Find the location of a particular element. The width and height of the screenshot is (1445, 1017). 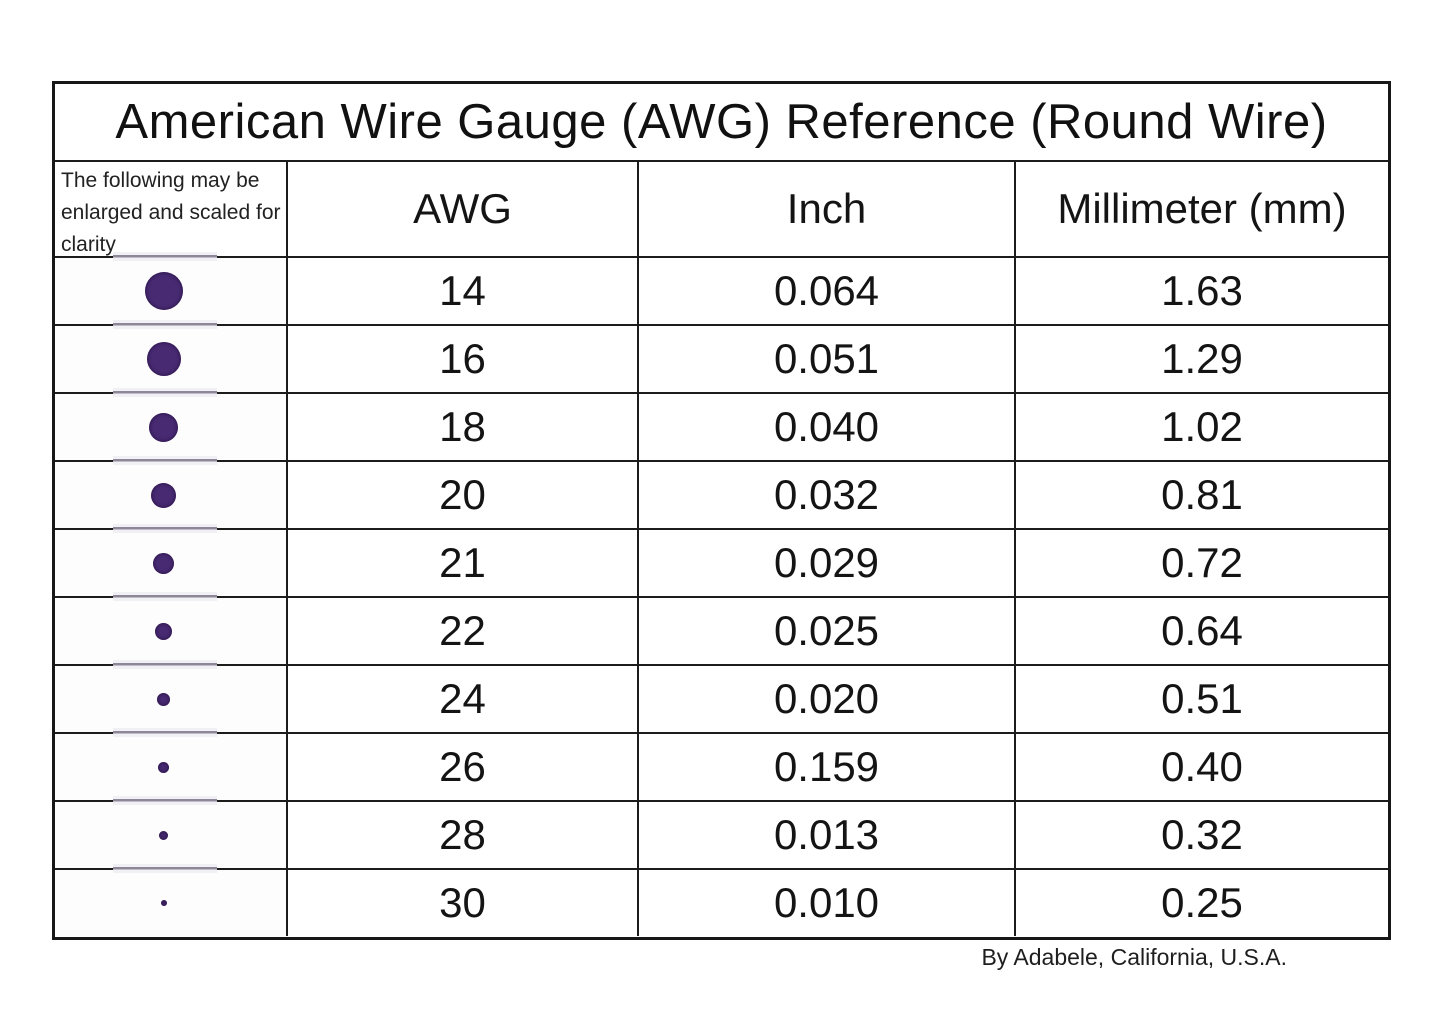

mm-value: 0.81 is located at coordinates (1201, 494).